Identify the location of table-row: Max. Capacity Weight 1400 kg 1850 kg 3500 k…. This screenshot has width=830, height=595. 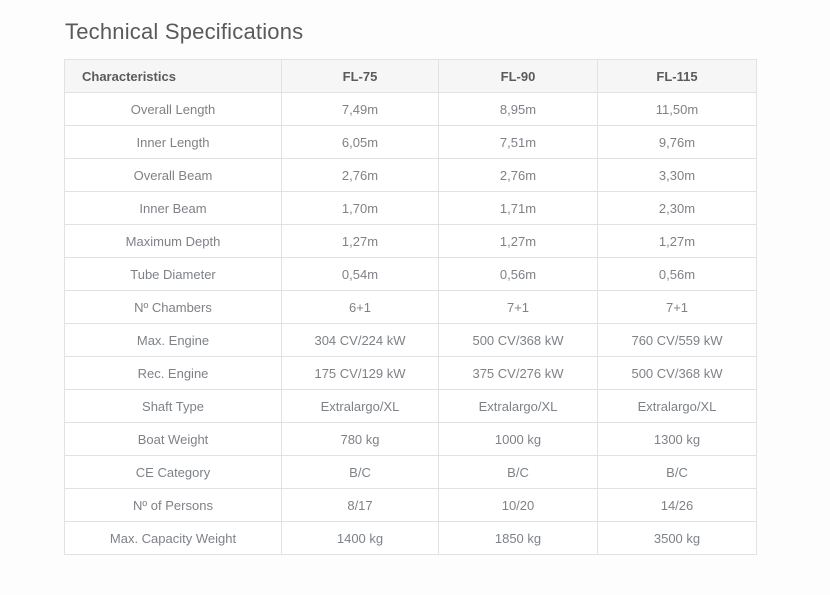
(410, 538).